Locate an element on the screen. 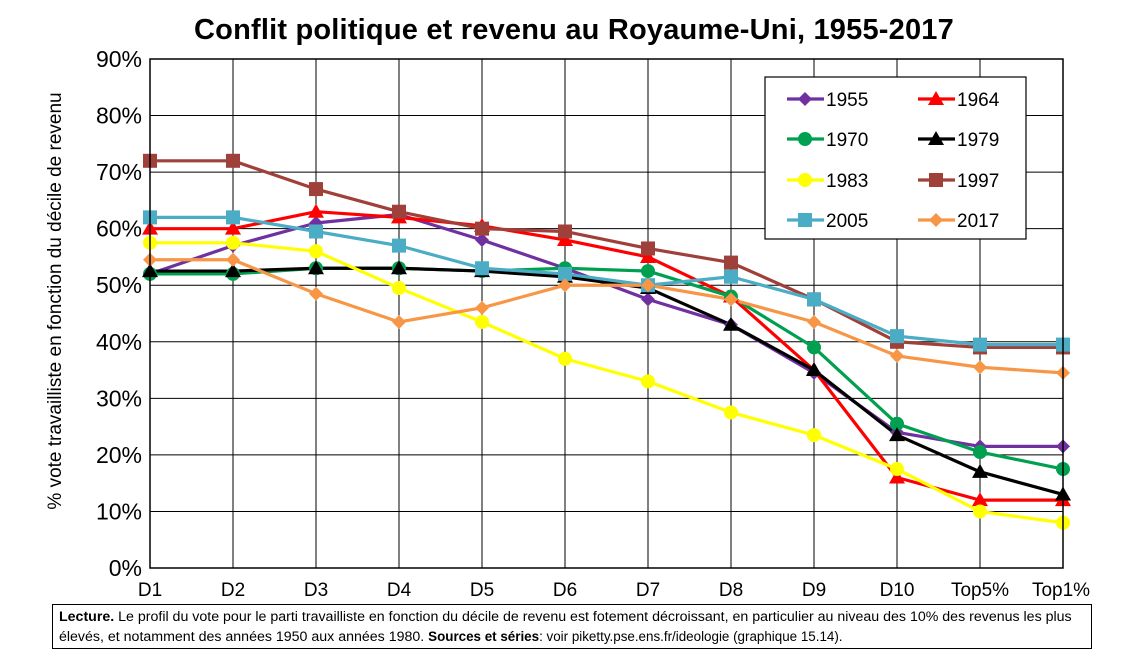 Image resolution: width=1148 pixels, height=667 pixels. y-tick-label: 60% is located at coordinates (119, 229).